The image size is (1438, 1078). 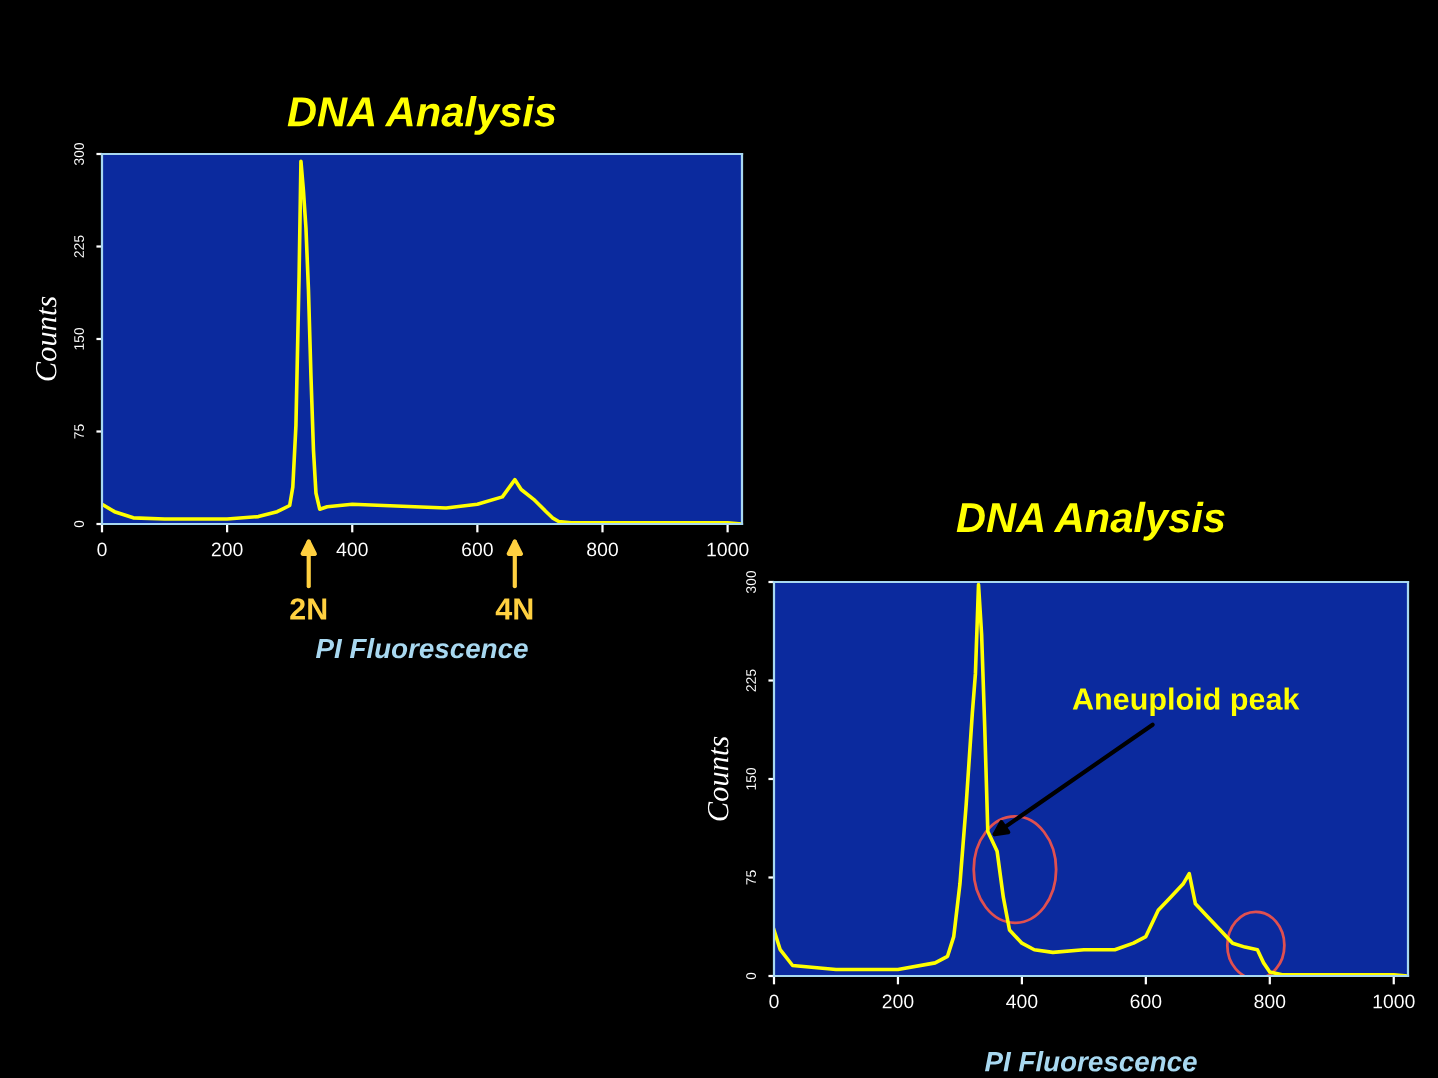 I want to click on text: 4N, so click(x=514, y=609).